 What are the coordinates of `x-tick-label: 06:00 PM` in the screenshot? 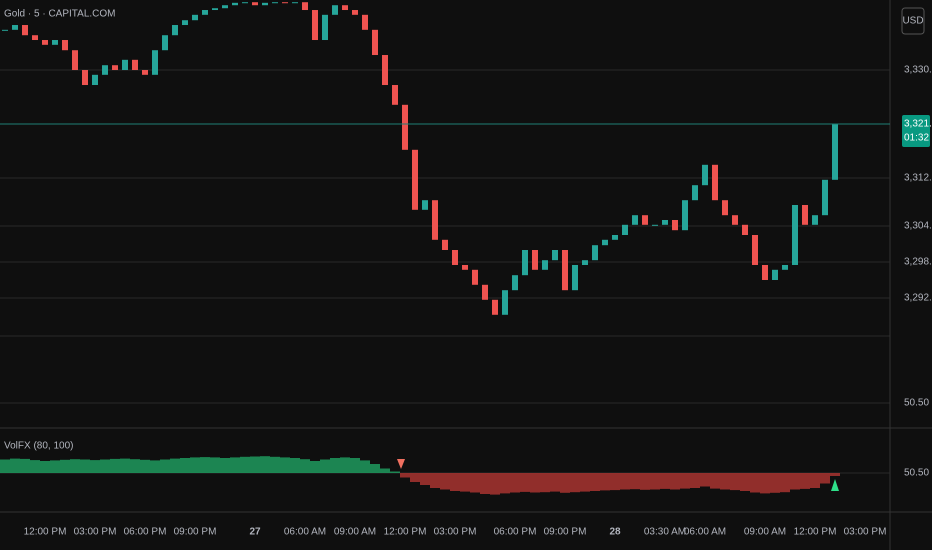 It's located at (145, 532).